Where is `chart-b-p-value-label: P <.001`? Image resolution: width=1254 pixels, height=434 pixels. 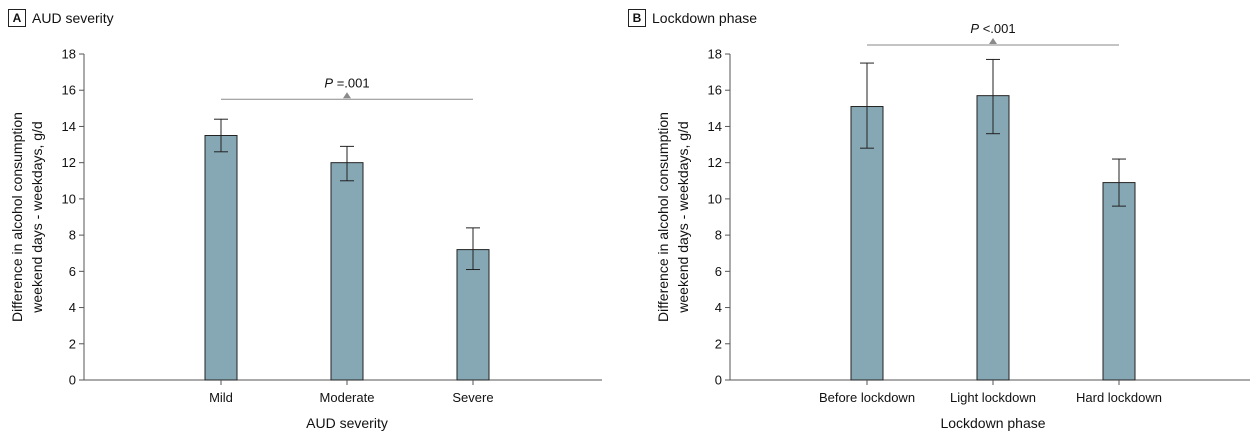
chart-b-p-value-label: P <.001 is located at coordinates (992, 28).